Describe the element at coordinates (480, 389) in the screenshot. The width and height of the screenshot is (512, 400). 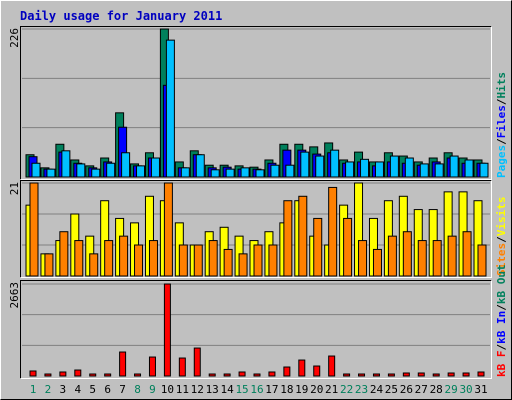
I see `x-tick-label: 31` at that location.